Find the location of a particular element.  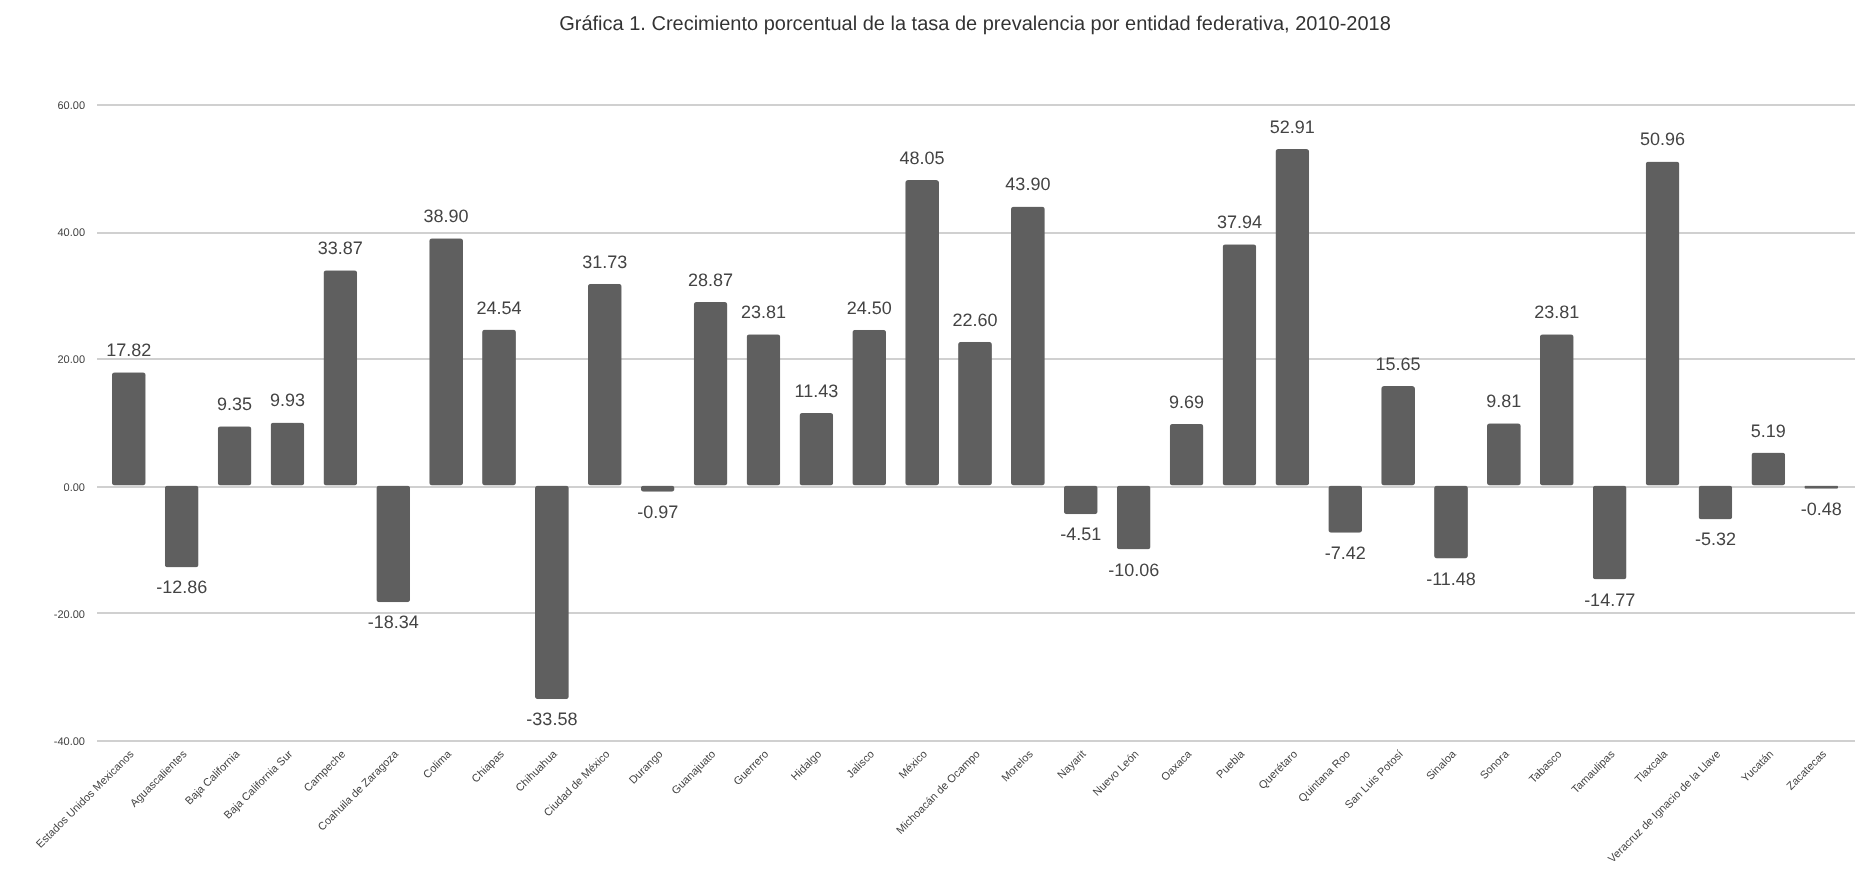

data-label: 11.43 is located at coordinates (816, 390).